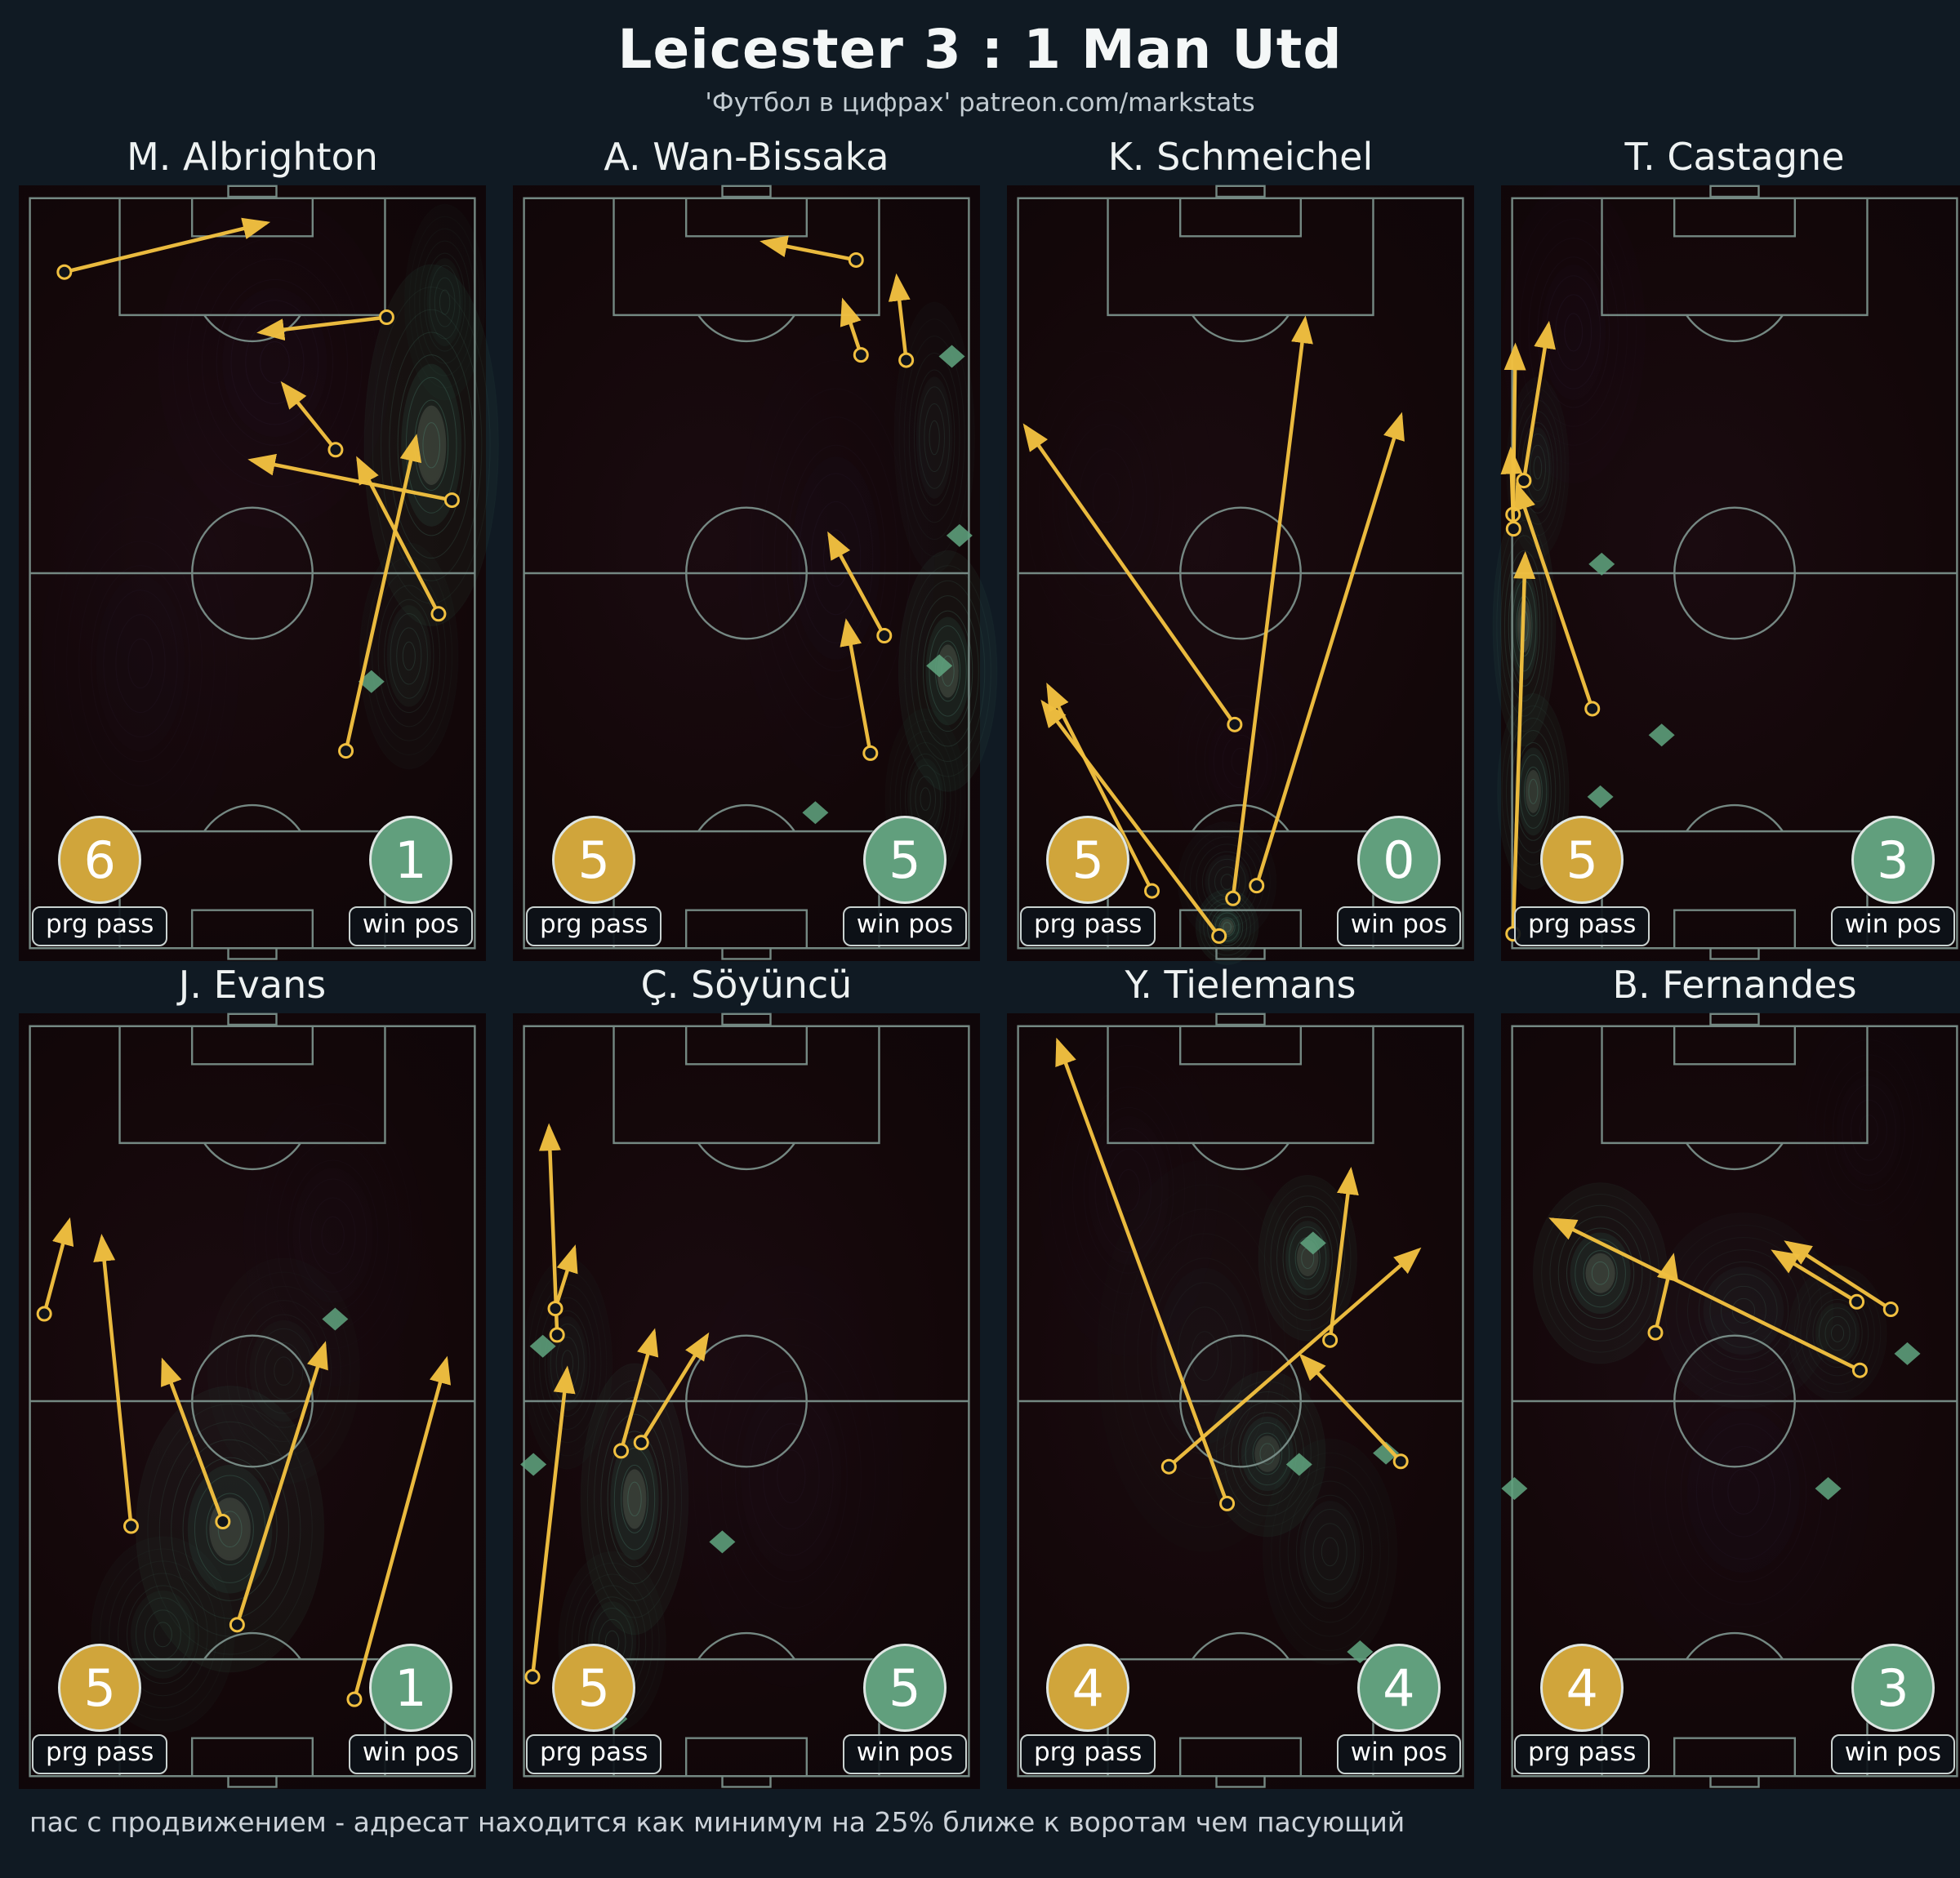  I want to click on player-name: B. Fernandes, so click(1734, 985).